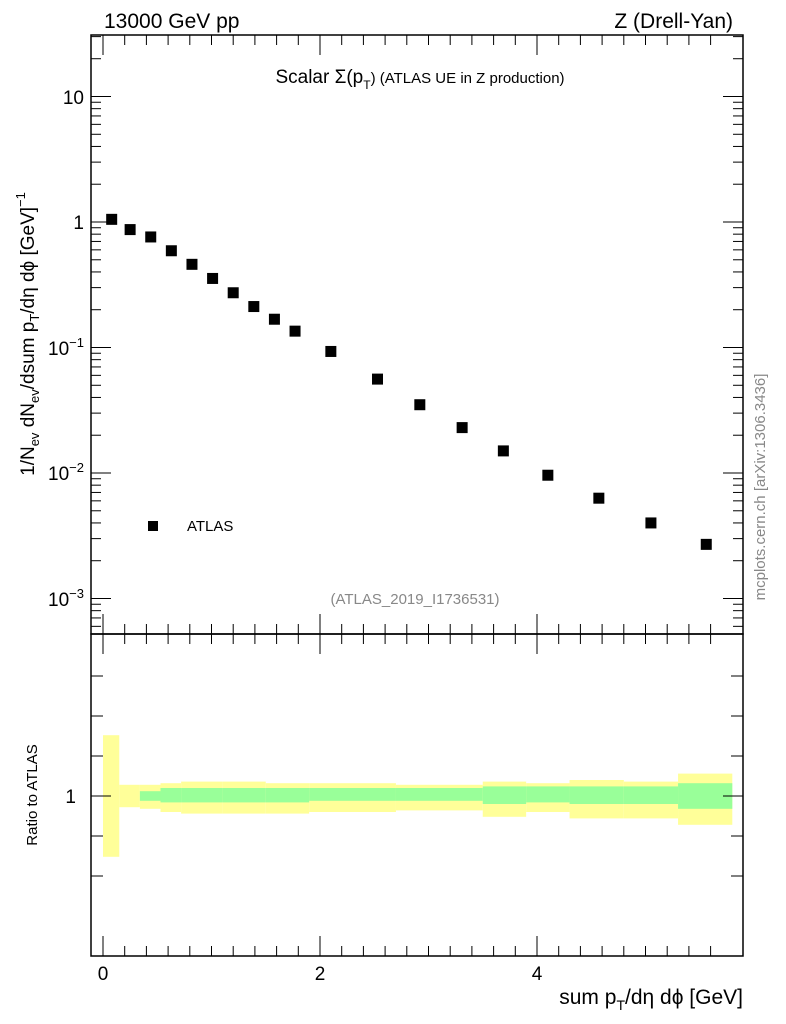 The height and width of the screenshot is (1024, 786). Describe the element at coordinates (210, 526) in the screenshot. I see `legend-label: ATLAS` at that location.